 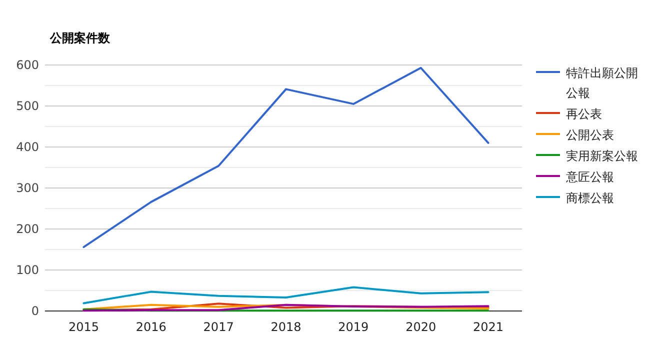 I want to click on legend-label: 商標公報, so click(x=590, y=198).